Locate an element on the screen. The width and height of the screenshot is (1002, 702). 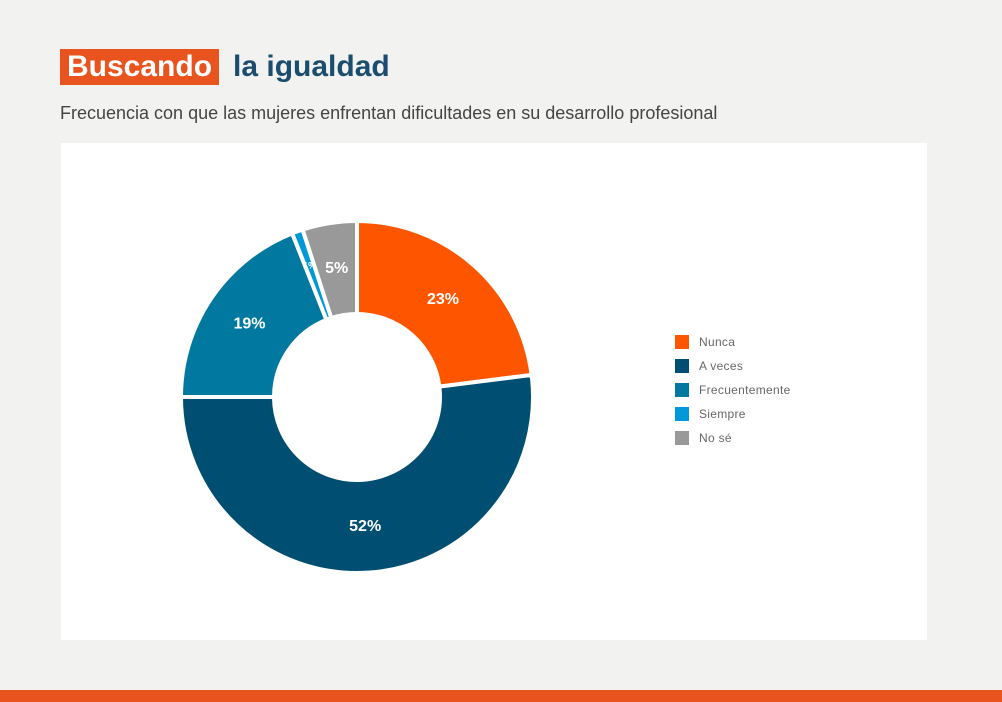
legend-item-no-se: No sé is located at coordinates (733, 438).